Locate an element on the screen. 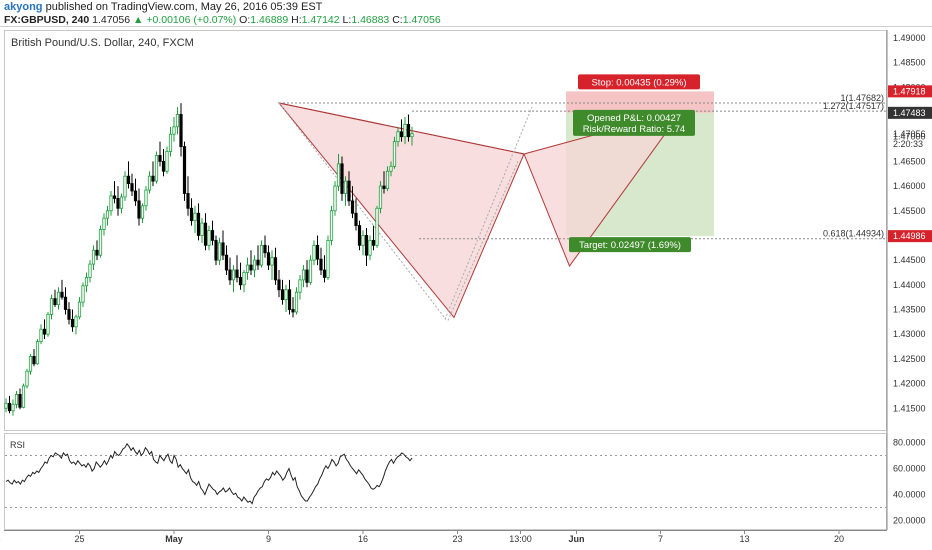  pl-badge-text: Risk/Reward Ratio: 5.74 is located at coordinates (634, 129).